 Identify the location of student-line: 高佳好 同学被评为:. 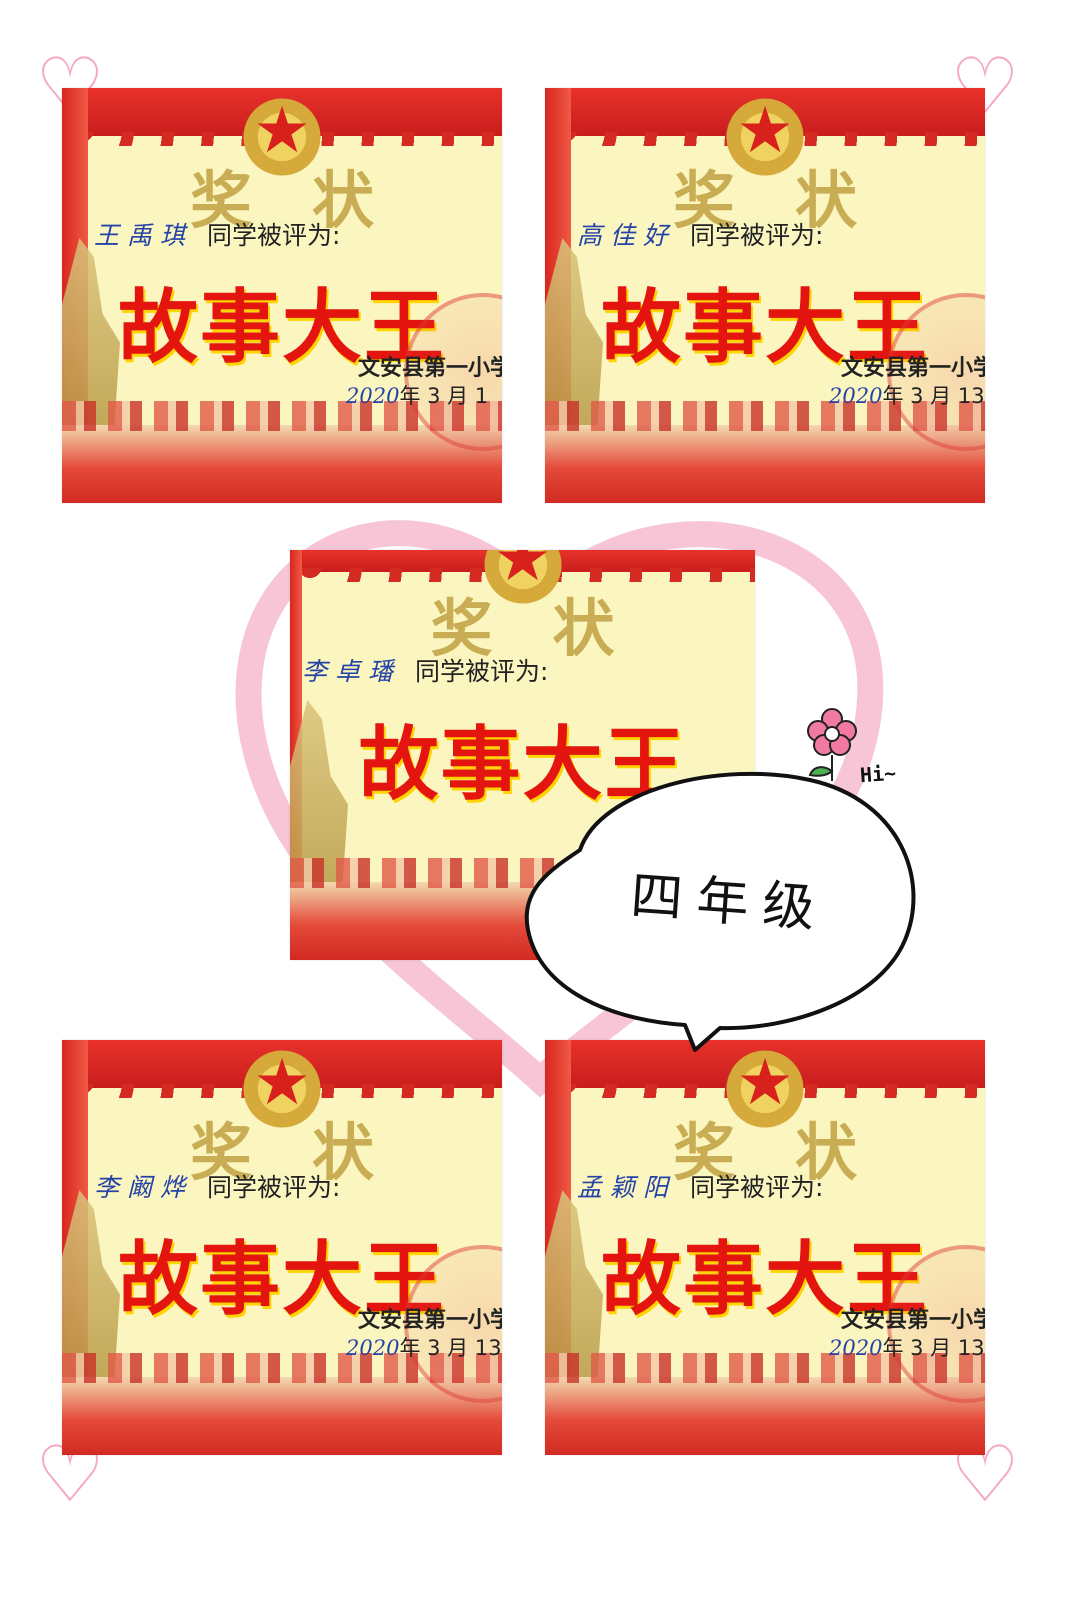
(700, 234).